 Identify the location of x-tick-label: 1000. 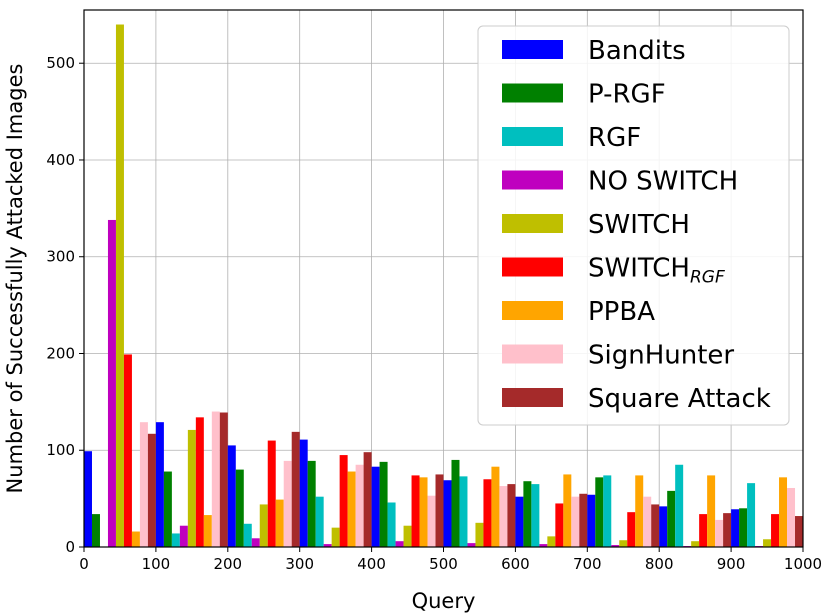
(803, 564).